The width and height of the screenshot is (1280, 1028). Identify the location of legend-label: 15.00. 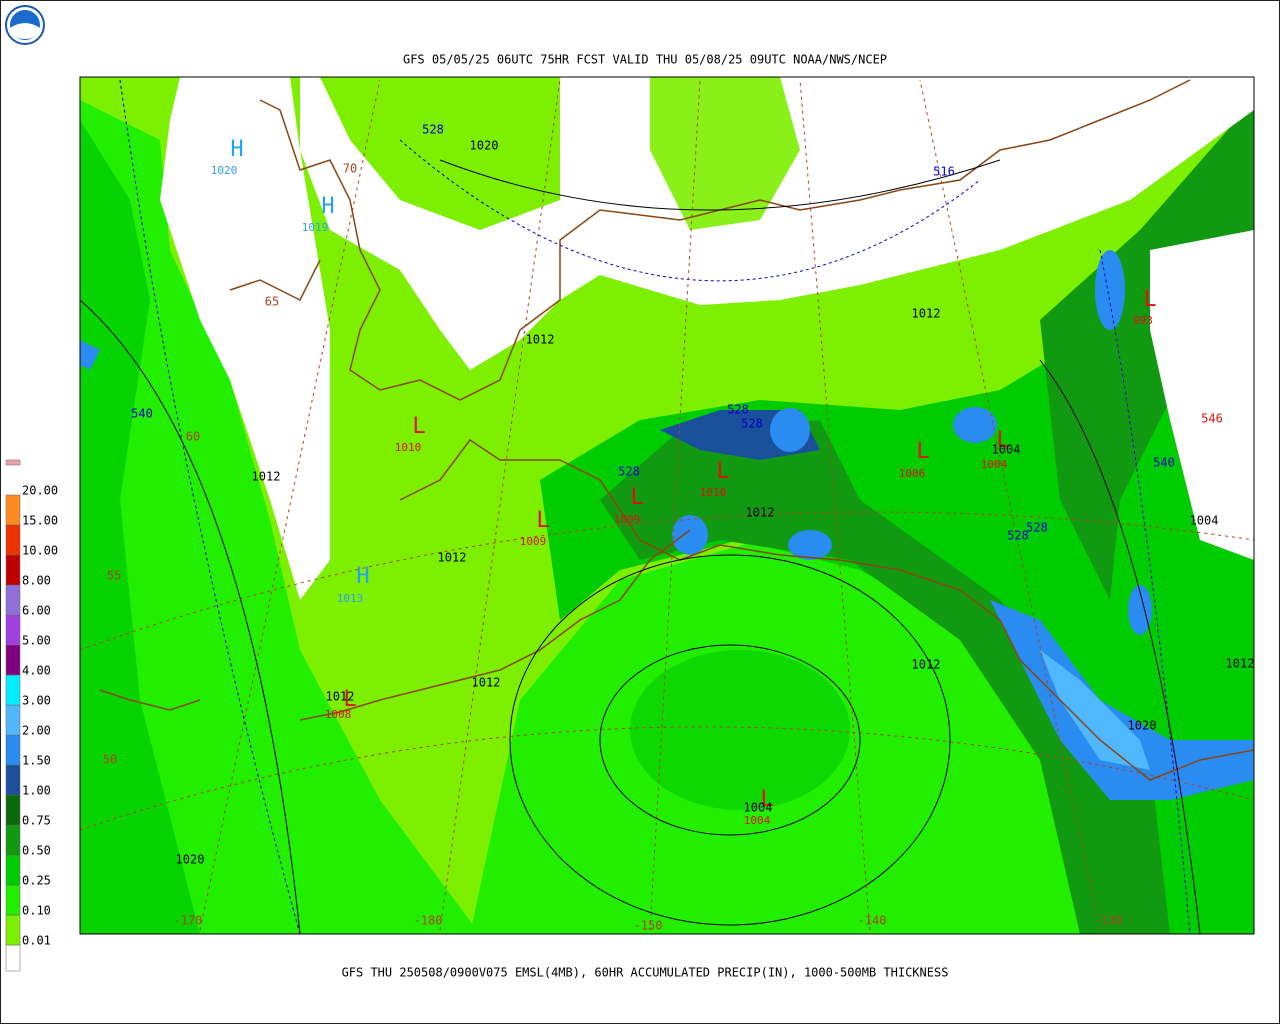
(40, 521).